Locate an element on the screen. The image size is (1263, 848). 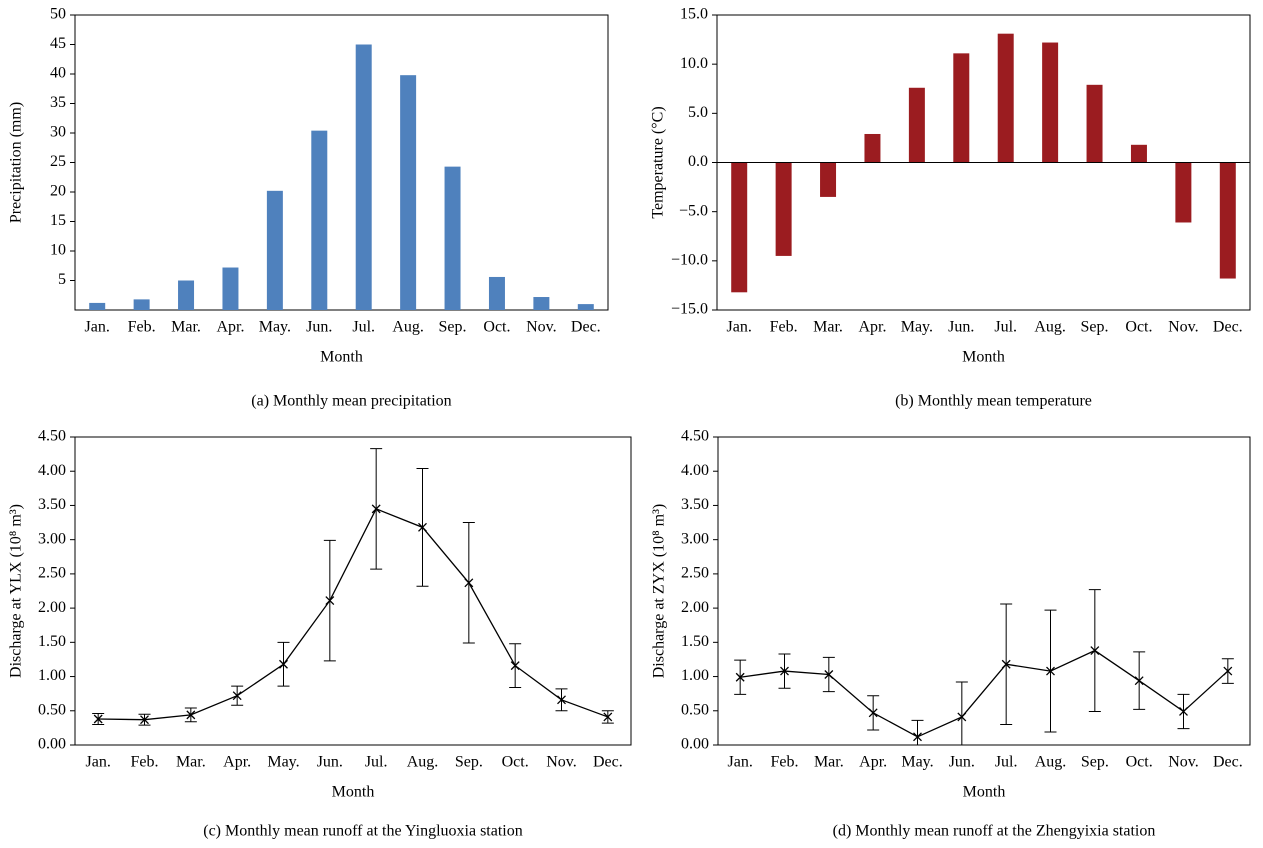
y-axis-label: Temperature (°C) is located at coordinates (658, 162).